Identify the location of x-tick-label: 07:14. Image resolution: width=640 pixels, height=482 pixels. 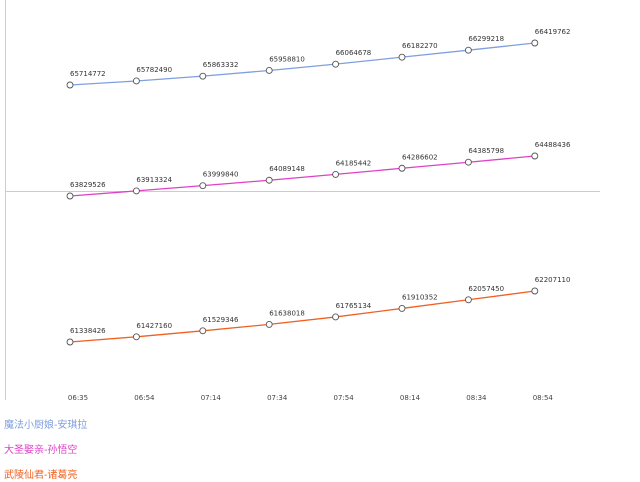
(211, 397).